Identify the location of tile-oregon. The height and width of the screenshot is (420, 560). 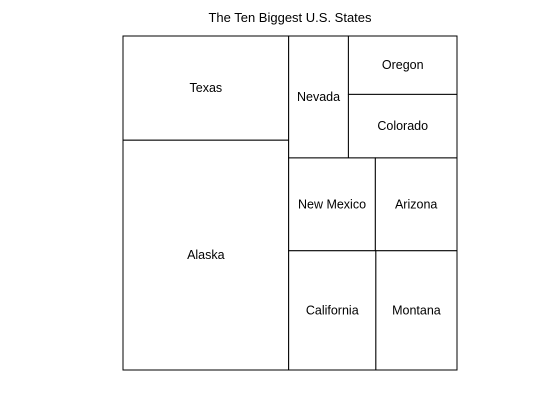
(402, 65).